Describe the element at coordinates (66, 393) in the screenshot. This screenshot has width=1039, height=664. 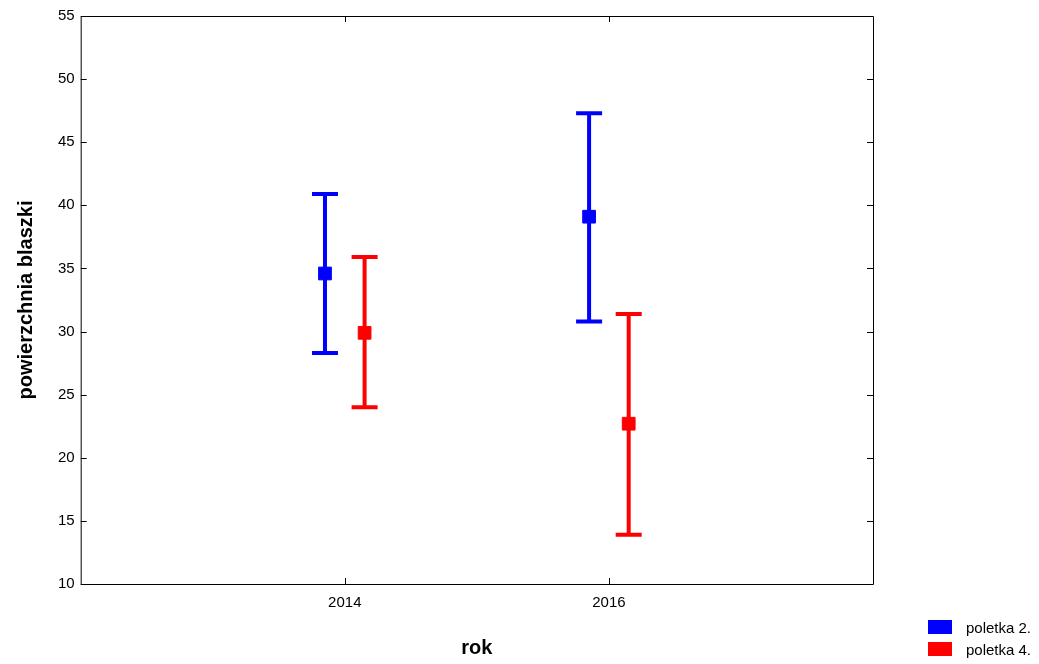
I see `y-tick-label: 25` at that location.